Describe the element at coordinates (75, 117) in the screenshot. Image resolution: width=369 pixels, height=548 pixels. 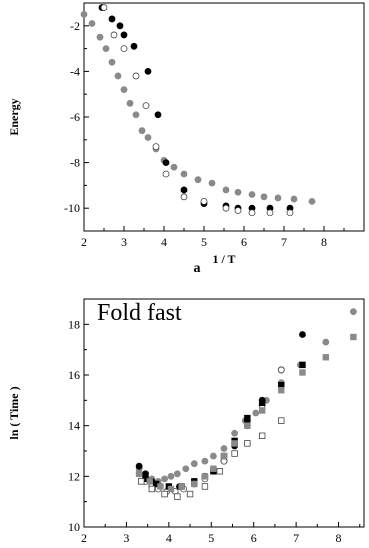
I see `y-tick-label: -6` at that location.